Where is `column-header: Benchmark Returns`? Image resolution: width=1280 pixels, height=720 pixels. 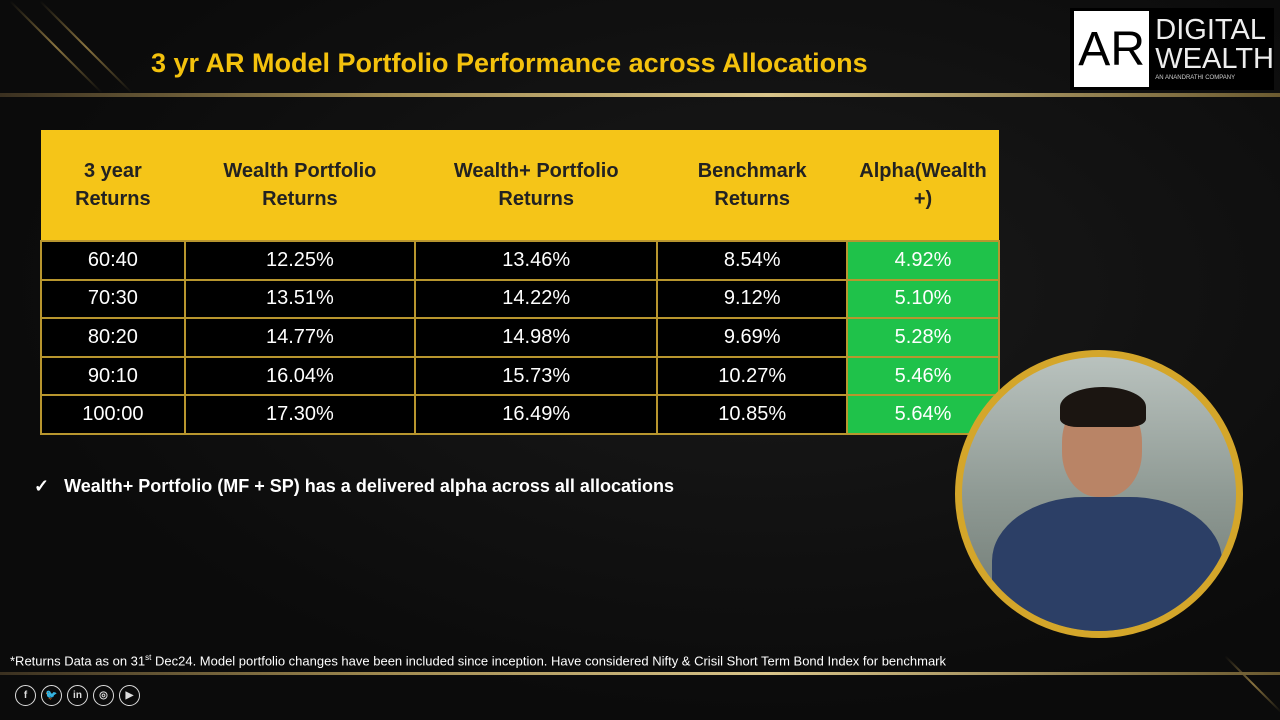
column-header: Benchmark Returns is located at coordinates (752, 185).